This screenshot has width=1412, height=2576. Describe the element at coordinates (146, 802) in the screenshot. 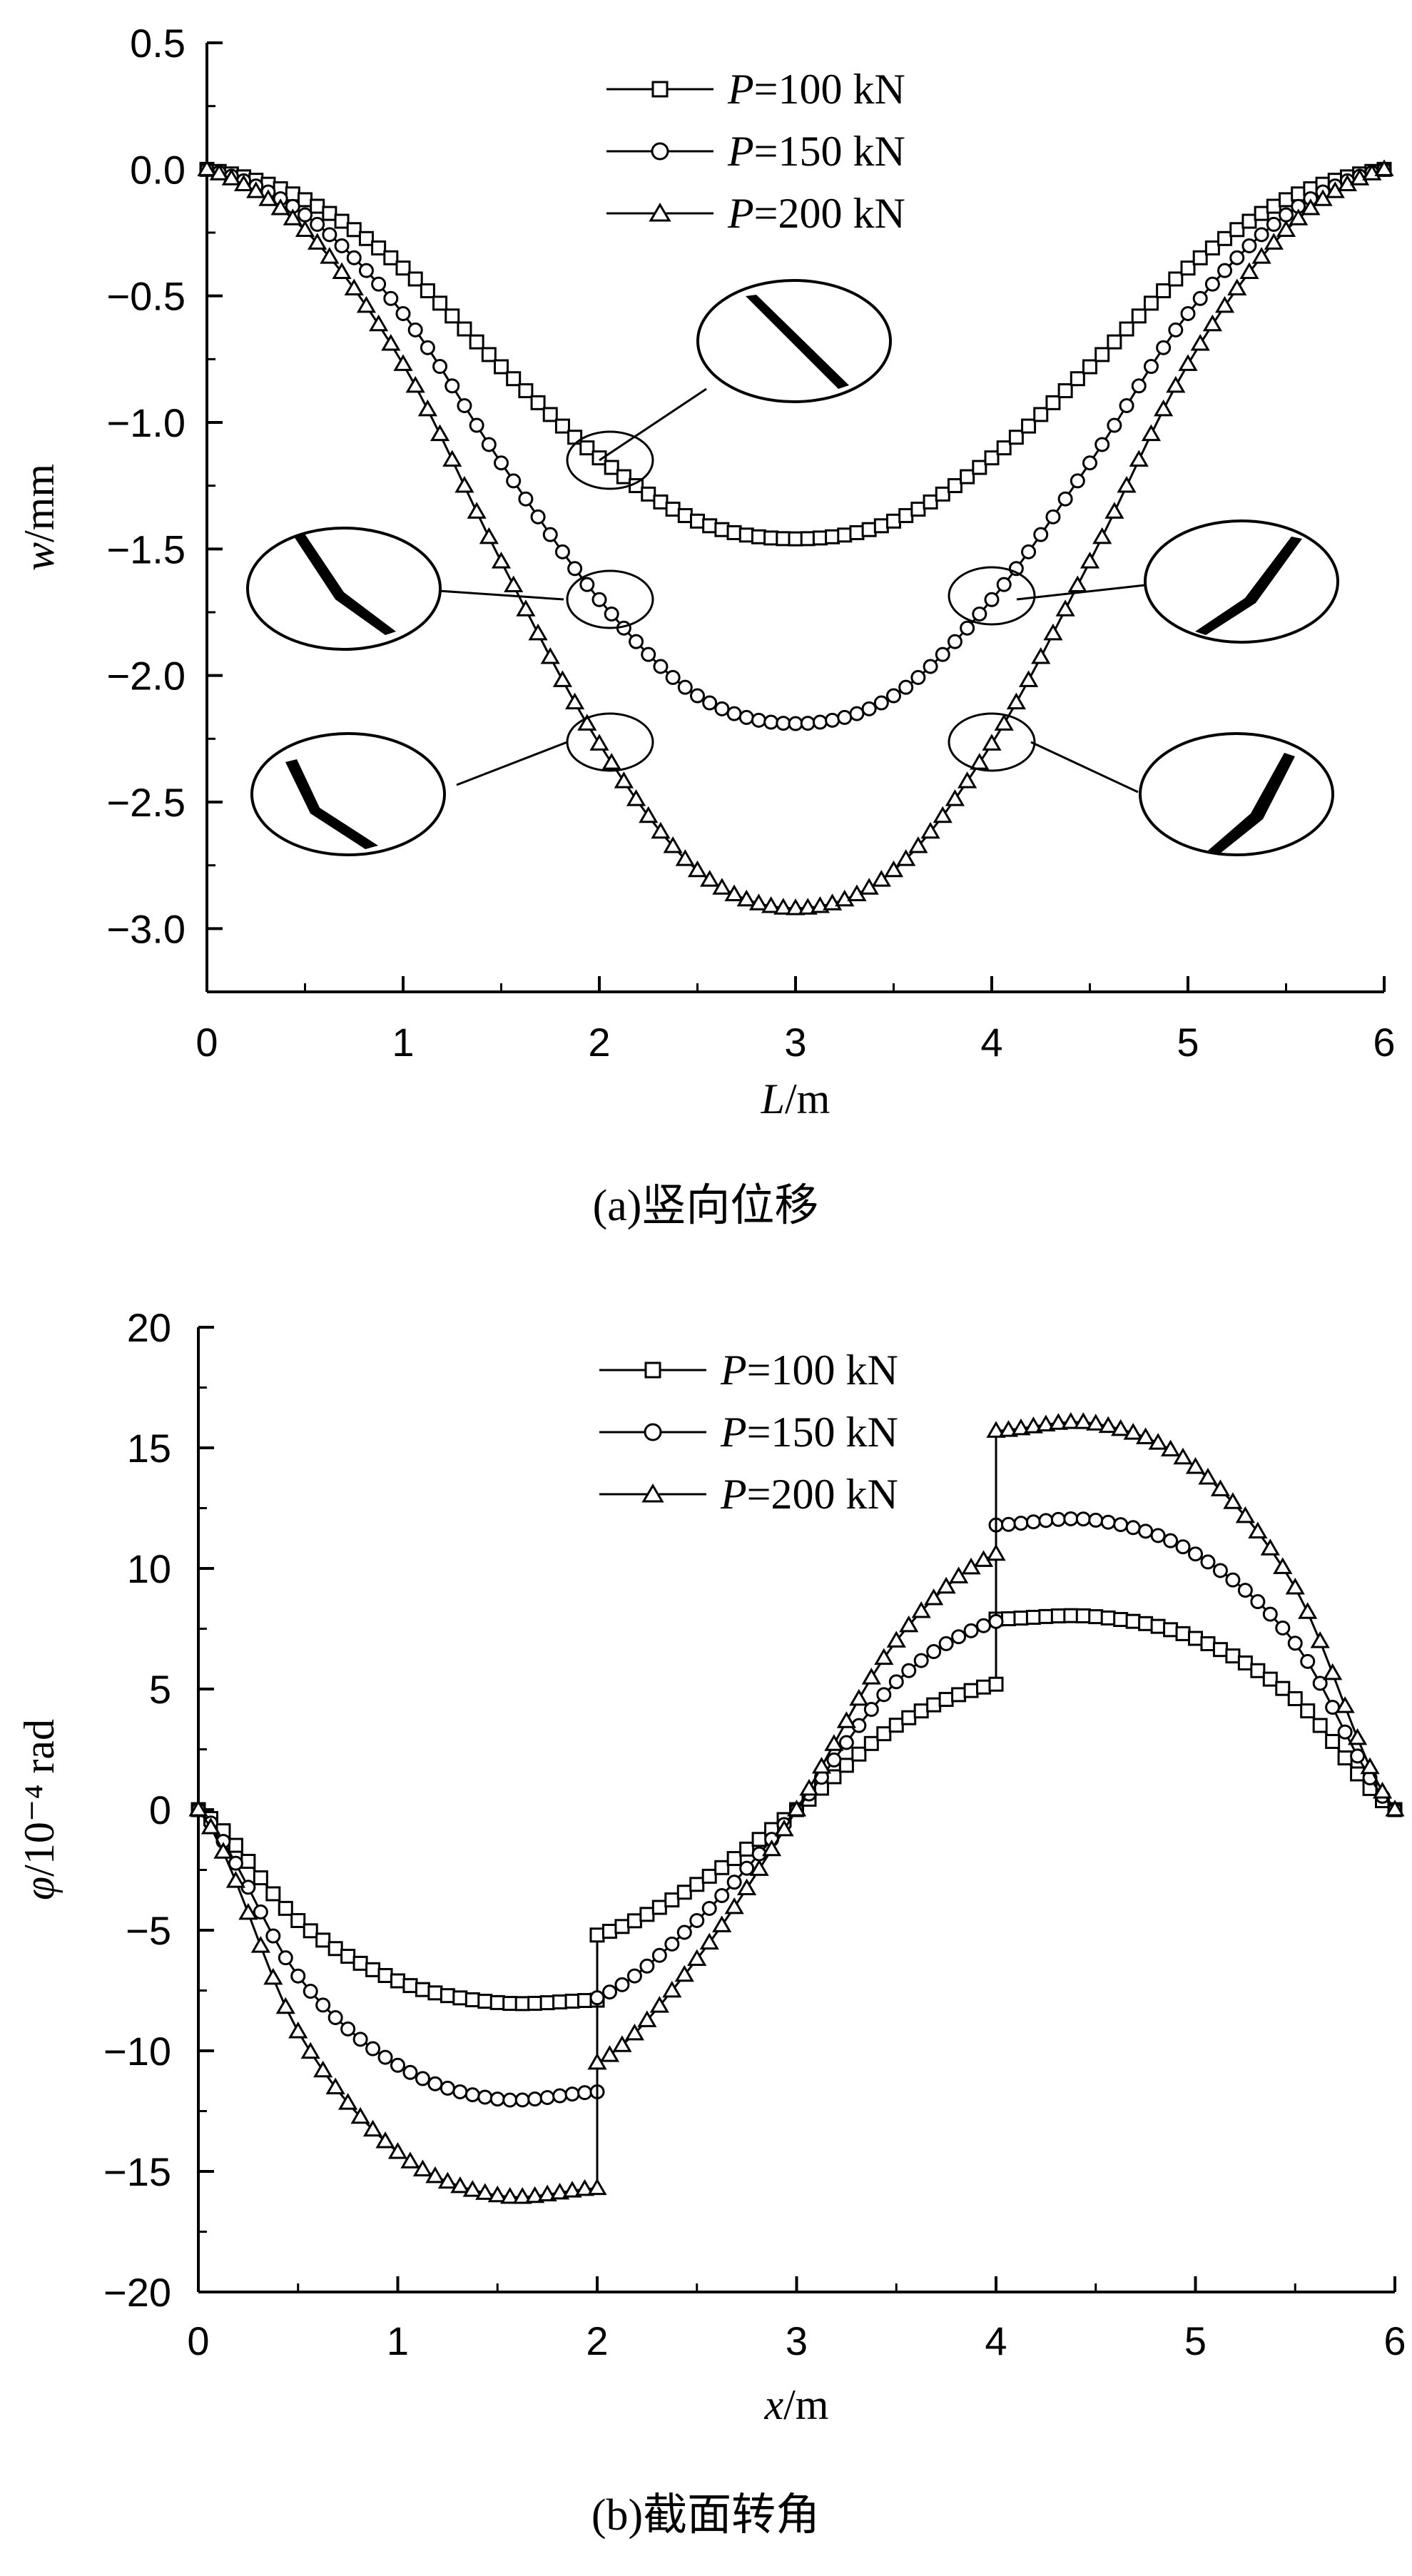

I see `y-tick-label: −2.5` at that location.